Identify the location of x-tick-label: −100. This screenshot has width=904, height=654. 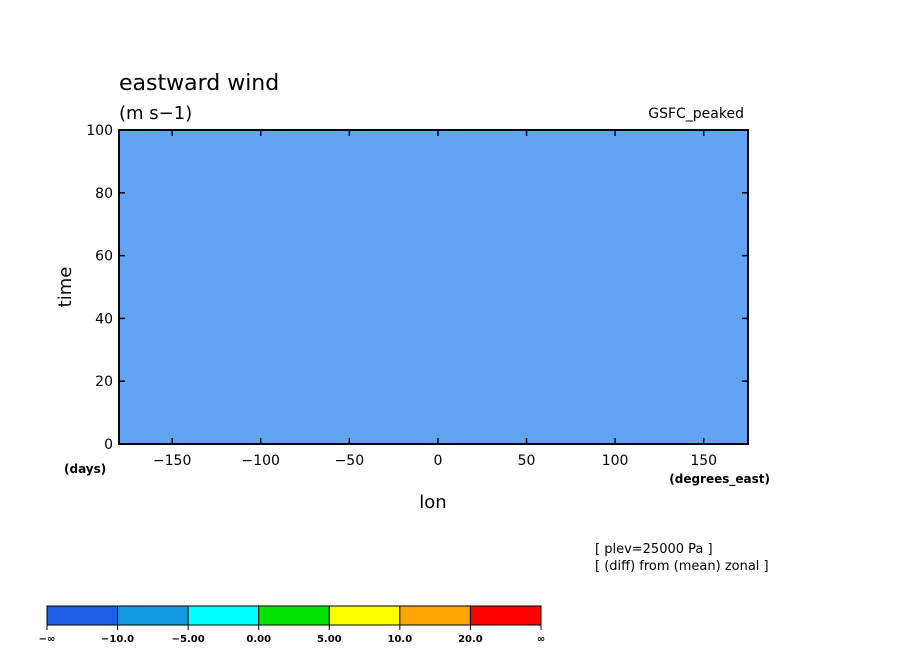
(261, 461).